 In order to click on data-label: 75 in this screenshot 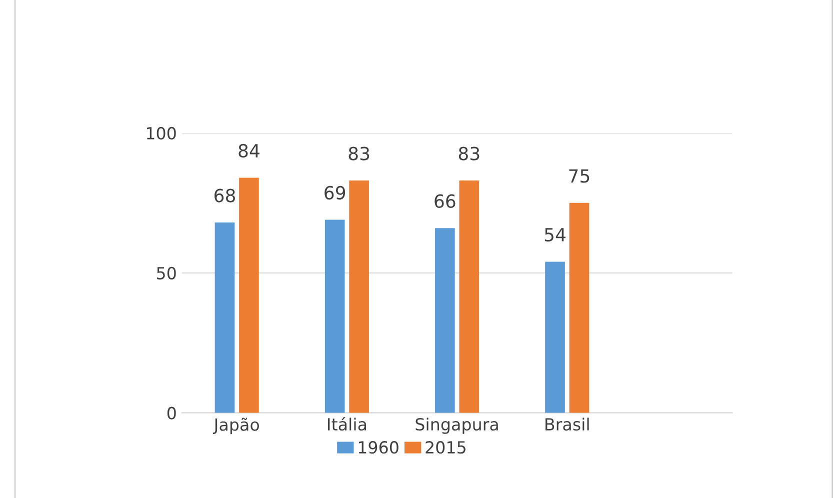, I will do `click(579, 176)`.